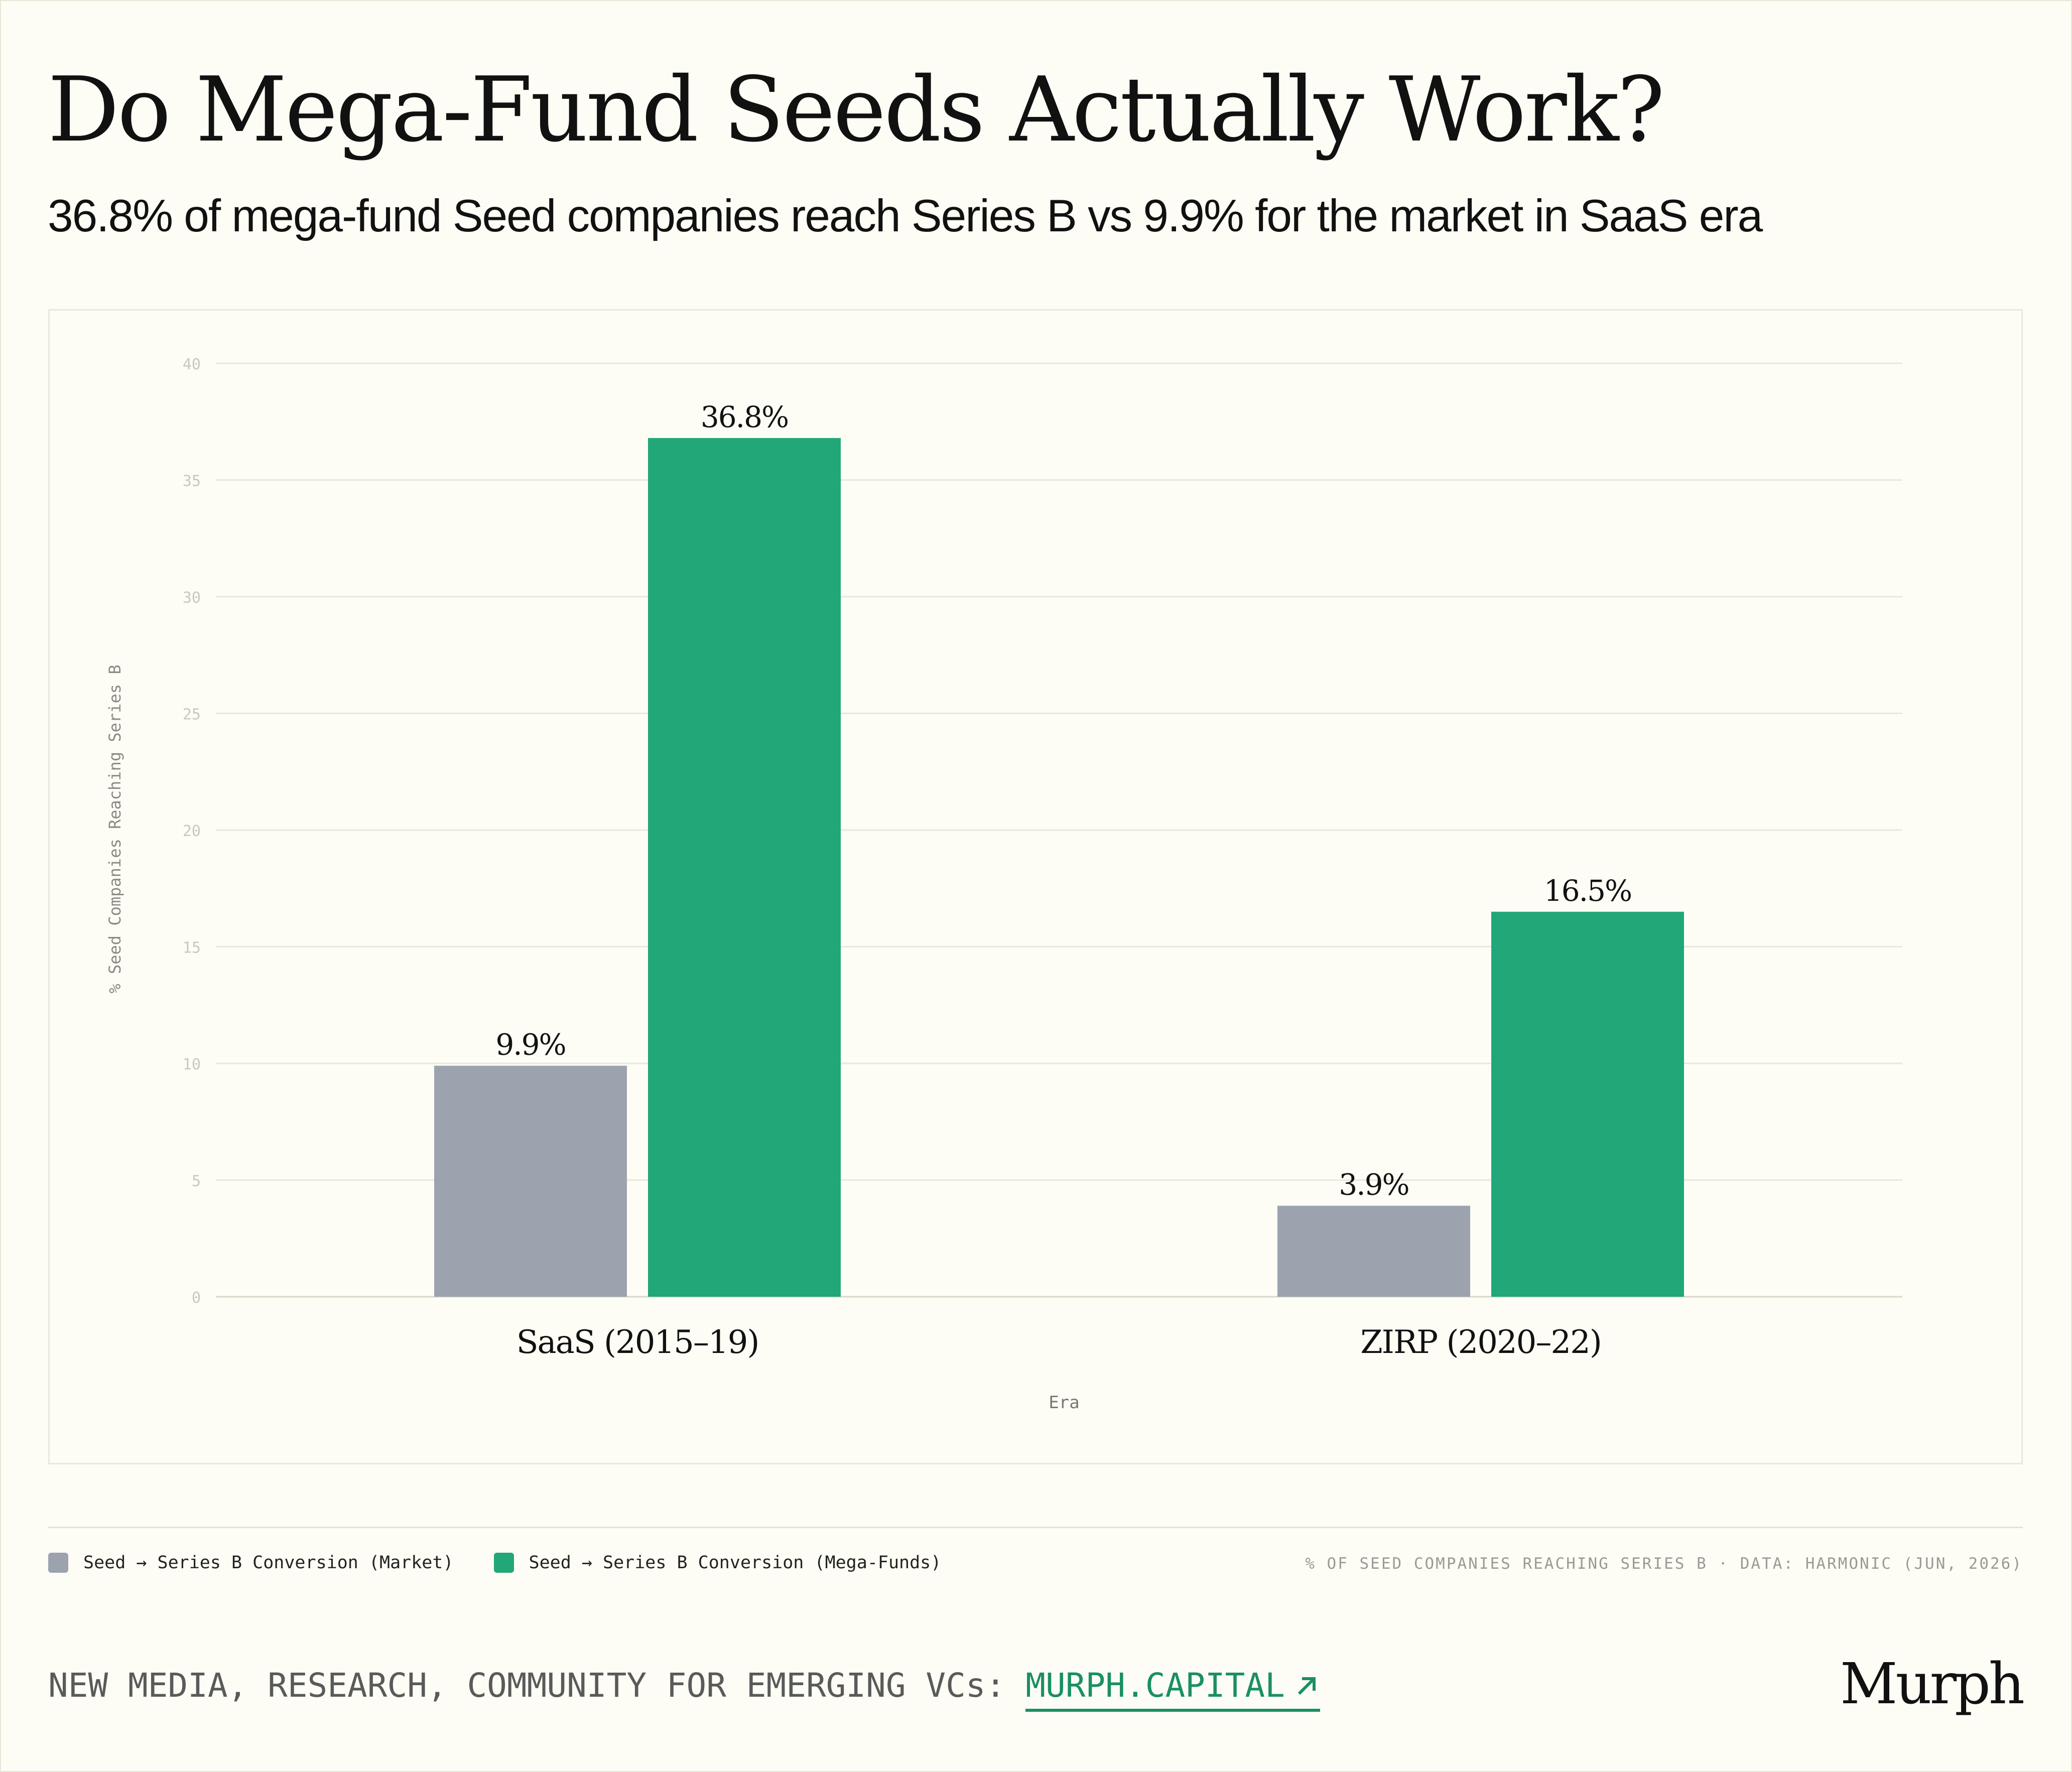 The image size is (2072, 1772). Describe the element at coordinates (1933, 1684) in the screenshot. I see `murph-logo: Murph` at that location.